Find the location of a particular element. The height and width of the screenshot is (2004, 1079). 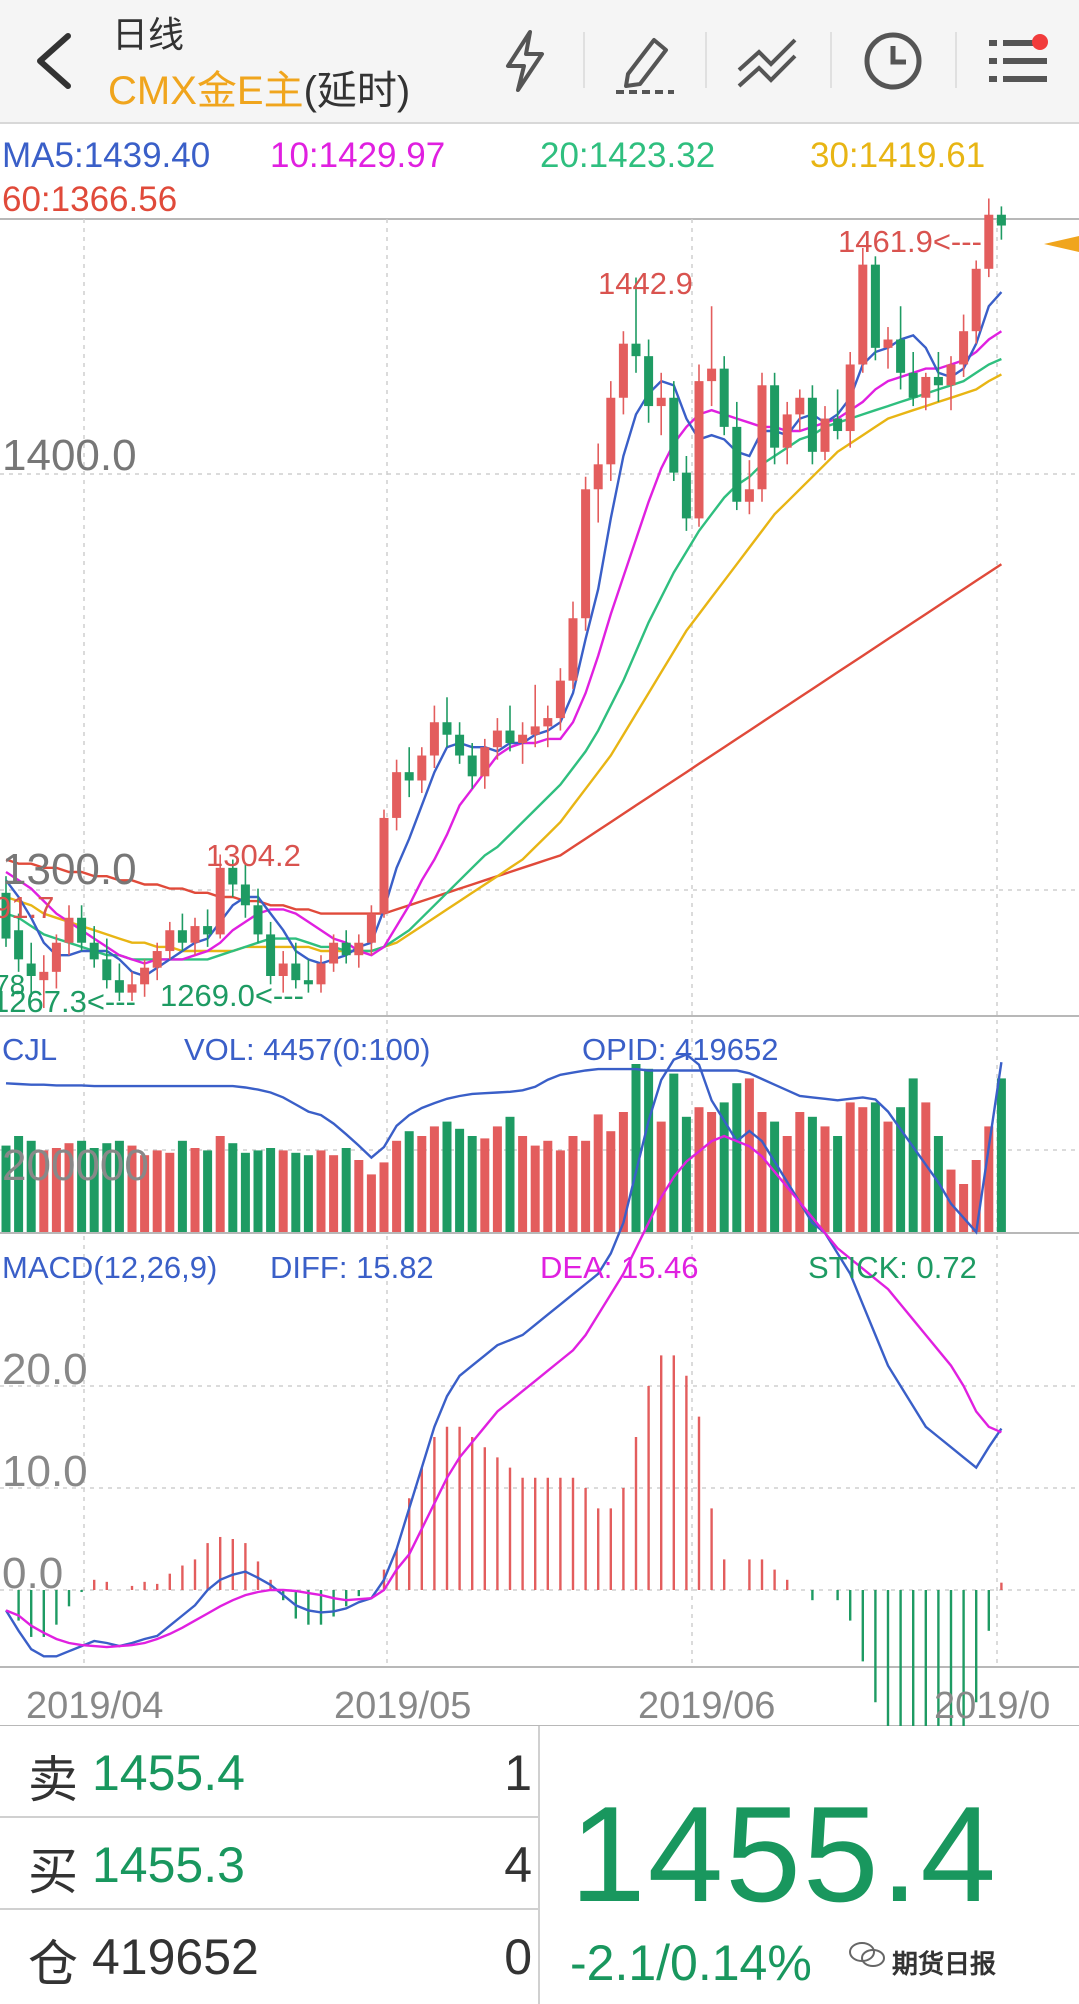

open-interest-row: 仓 419652 0 is located at coordinates (269, 1955).